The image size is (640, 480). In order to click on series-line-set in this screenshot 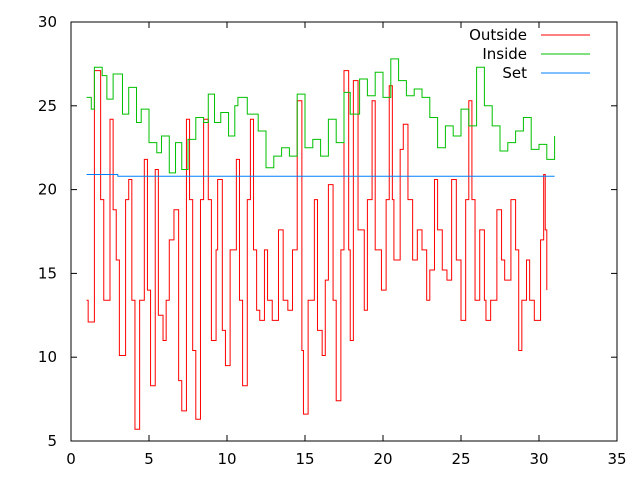, I will do `click(320, 175)`.